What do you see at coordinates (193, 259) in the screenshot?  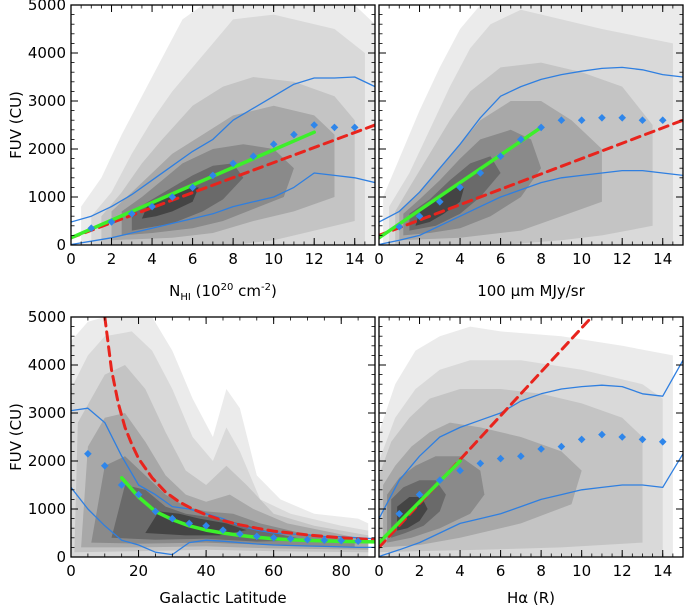 I see `x-tick-label: 6` at bounding box center [193, 259].